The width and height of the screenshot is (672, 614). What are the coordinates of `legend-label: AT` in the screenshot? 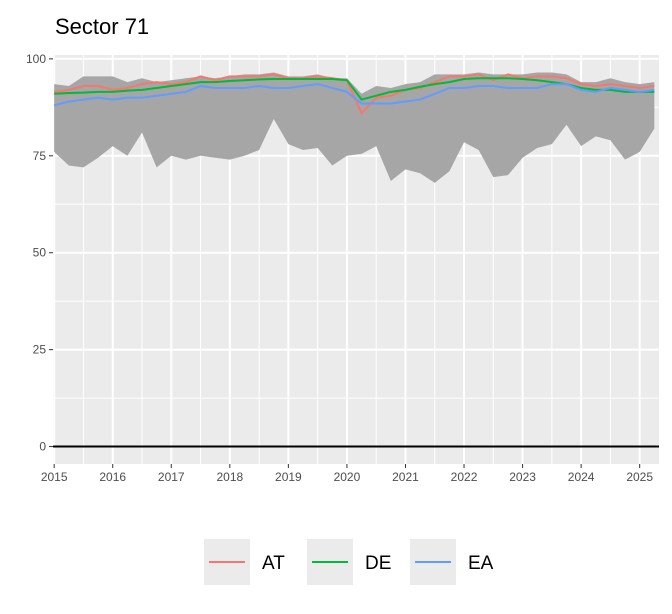 It's located at (273, 563).